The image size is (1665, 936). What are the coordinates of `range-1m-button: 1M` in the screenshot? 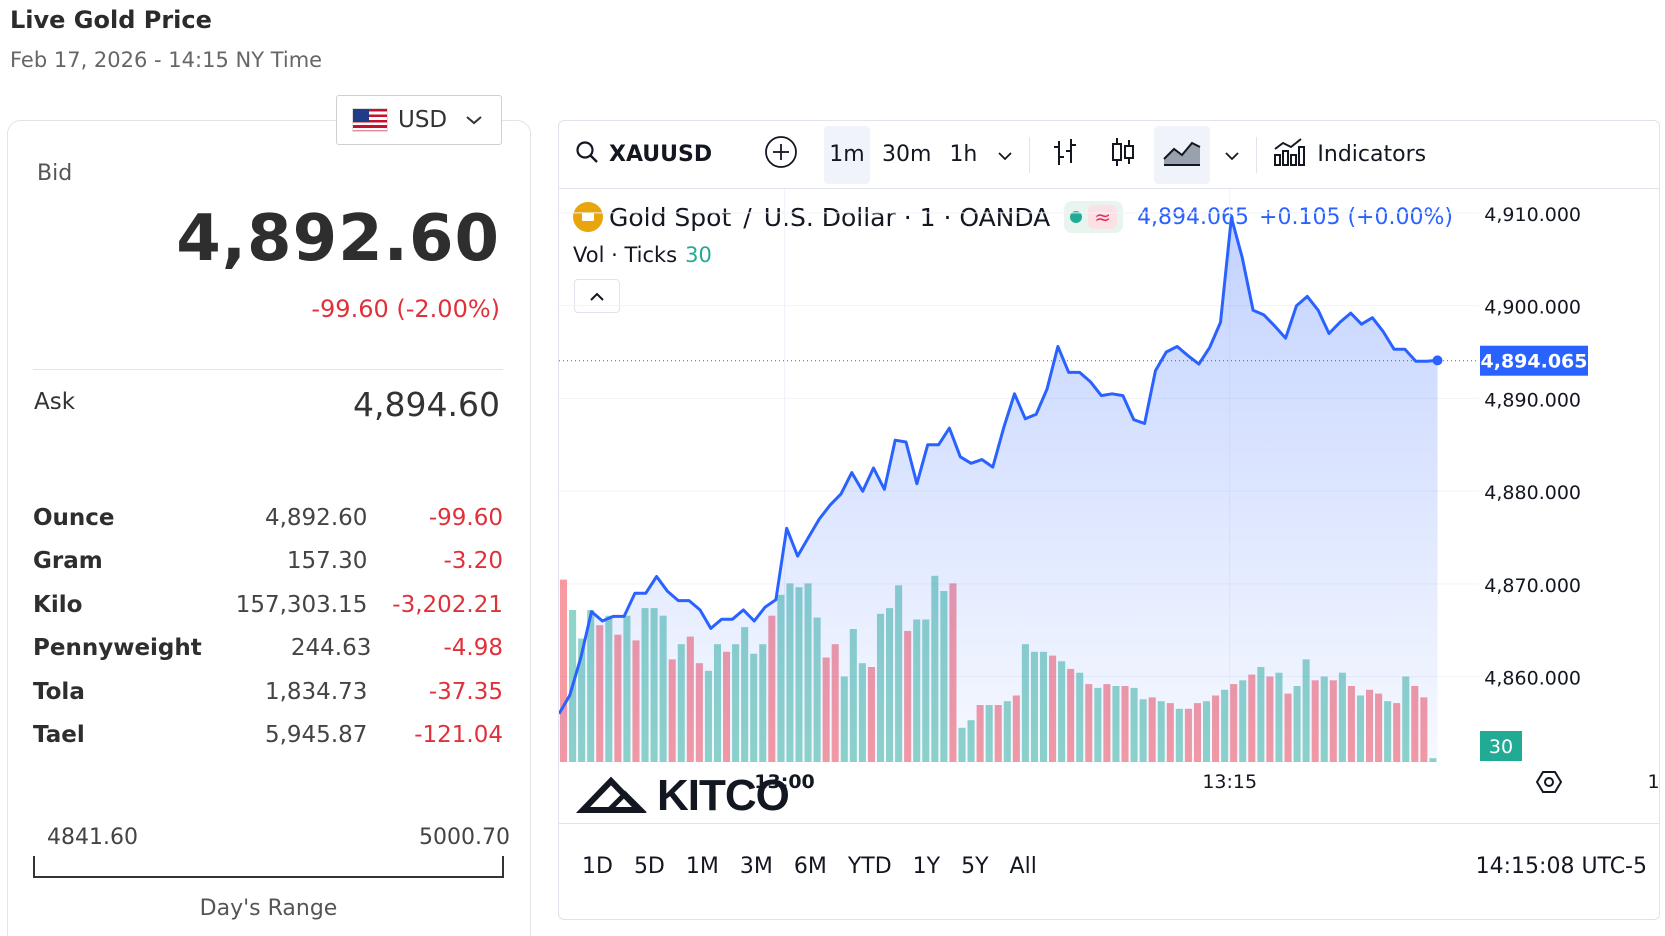 It's located at (702, 866).